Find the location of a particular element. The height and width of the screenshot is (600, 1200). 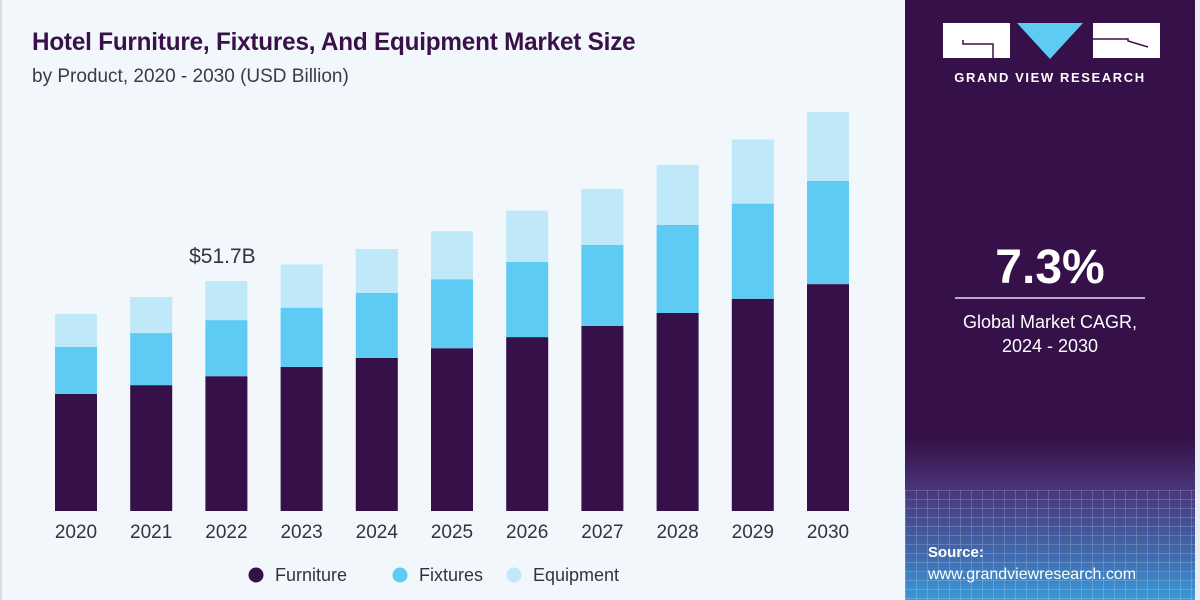

bar-segment-fixtures-2024 is located at coordinates (376, 325).